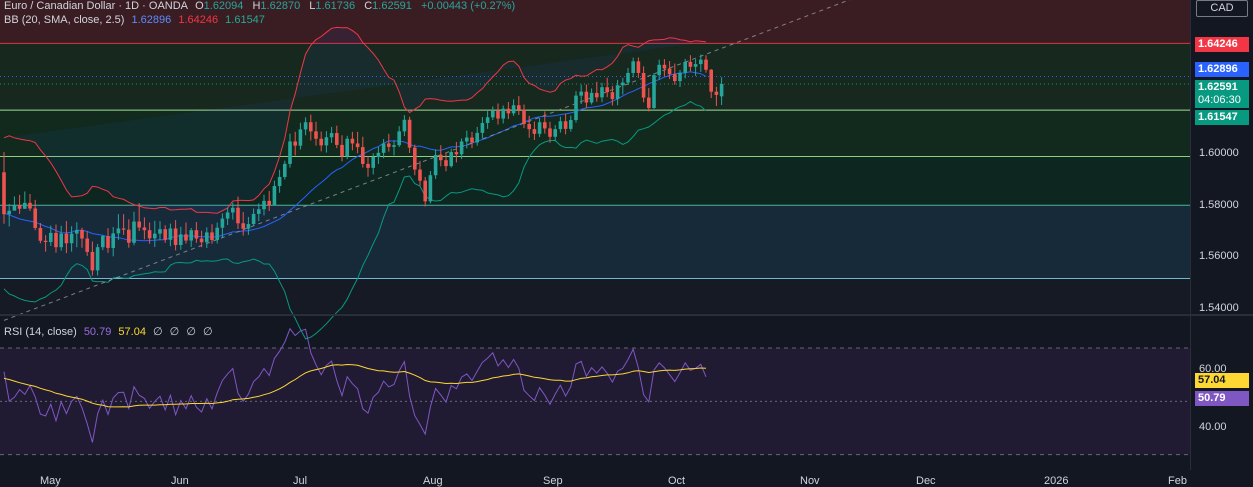  I want to click on rsi-legend: RSI (14, close) 50.79 57.04 ∅ ∅ ∅ ∅, so click(110, 331).